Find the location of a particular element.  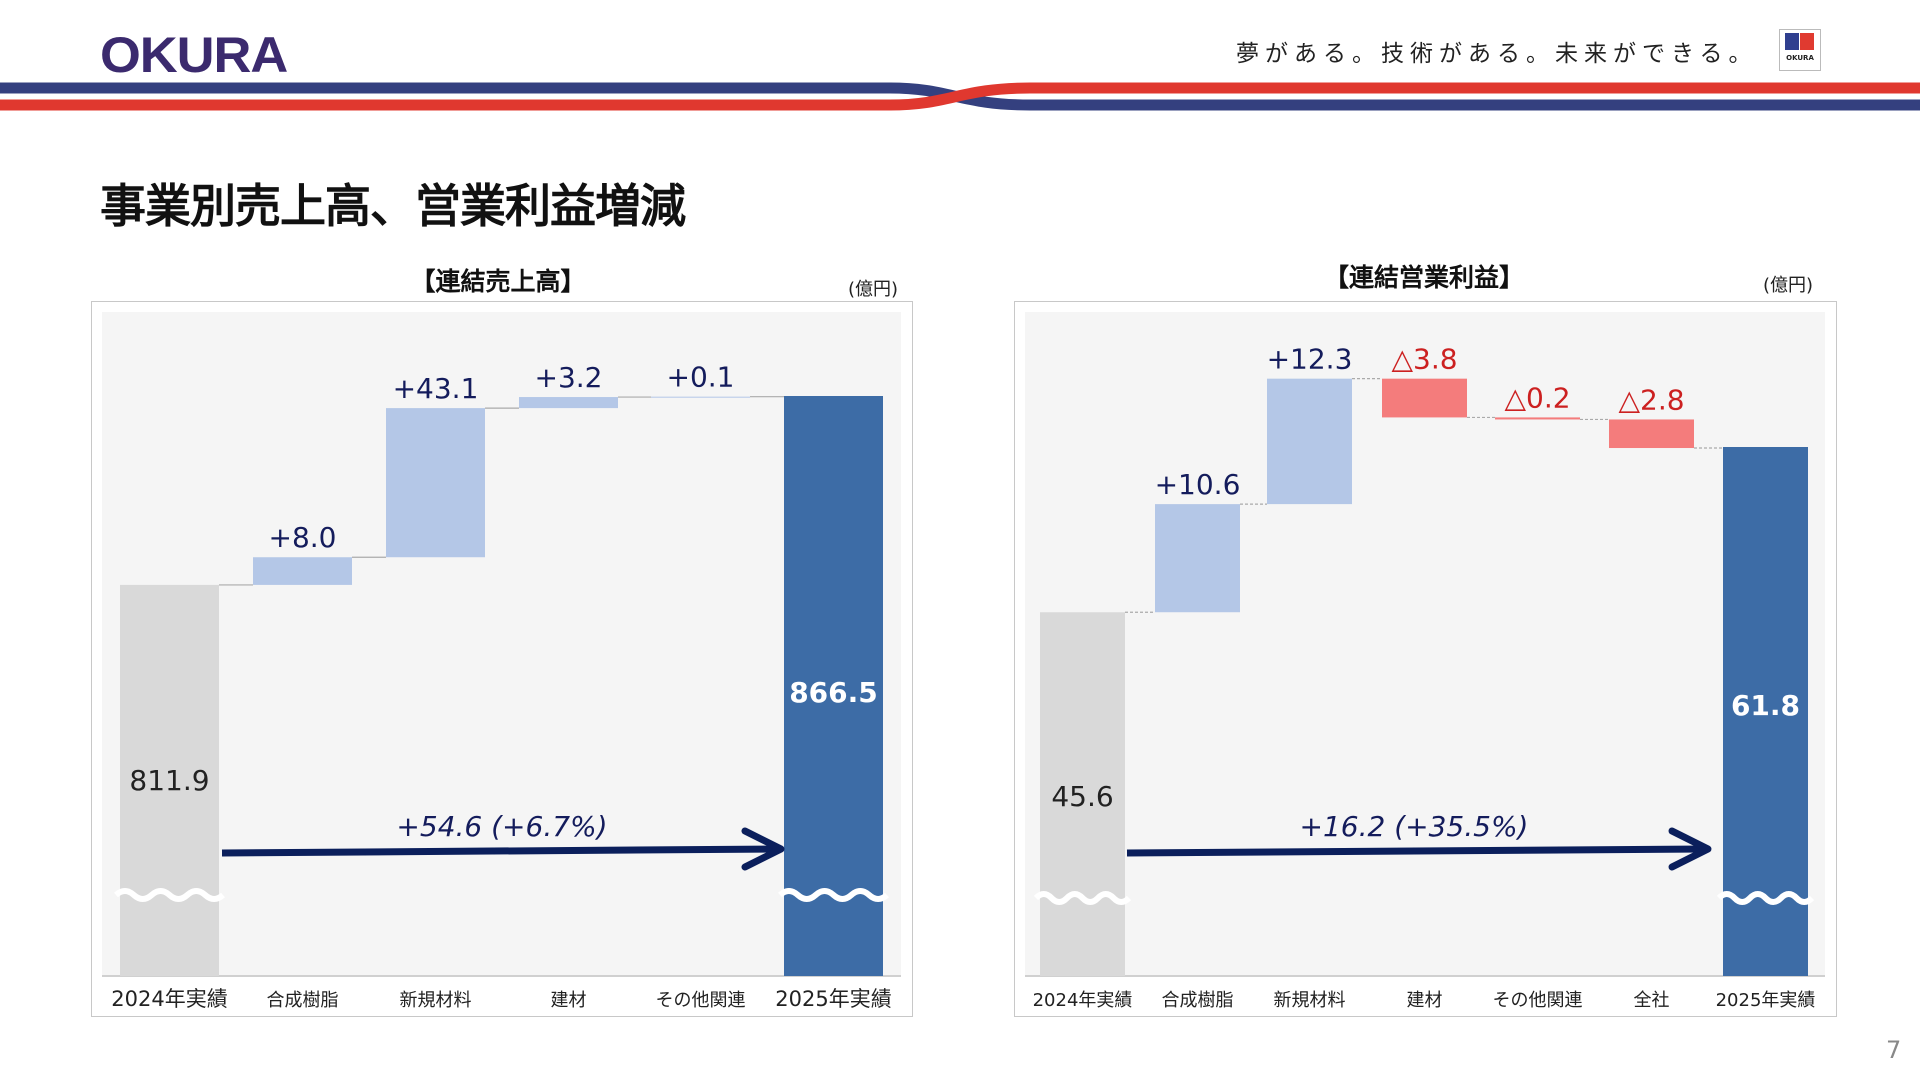

chart-title-profit: 【連結営業利益】 is located at coordinates (1424, 277).